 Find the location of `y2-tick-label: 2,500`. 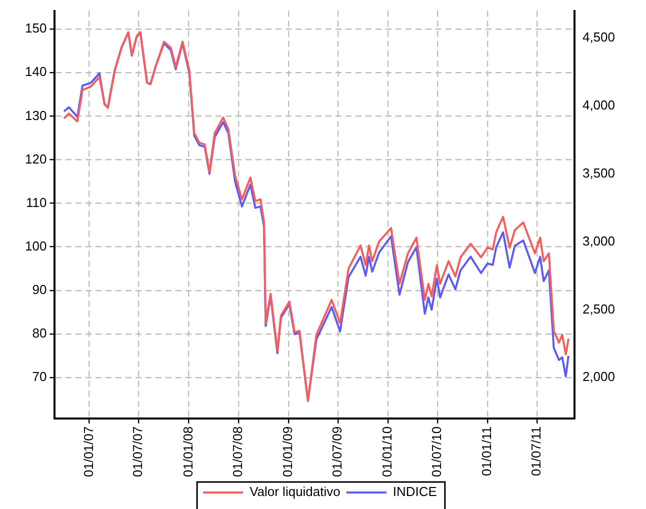

y2-tick-label: 2,500 is located at coordinates (599, 308).